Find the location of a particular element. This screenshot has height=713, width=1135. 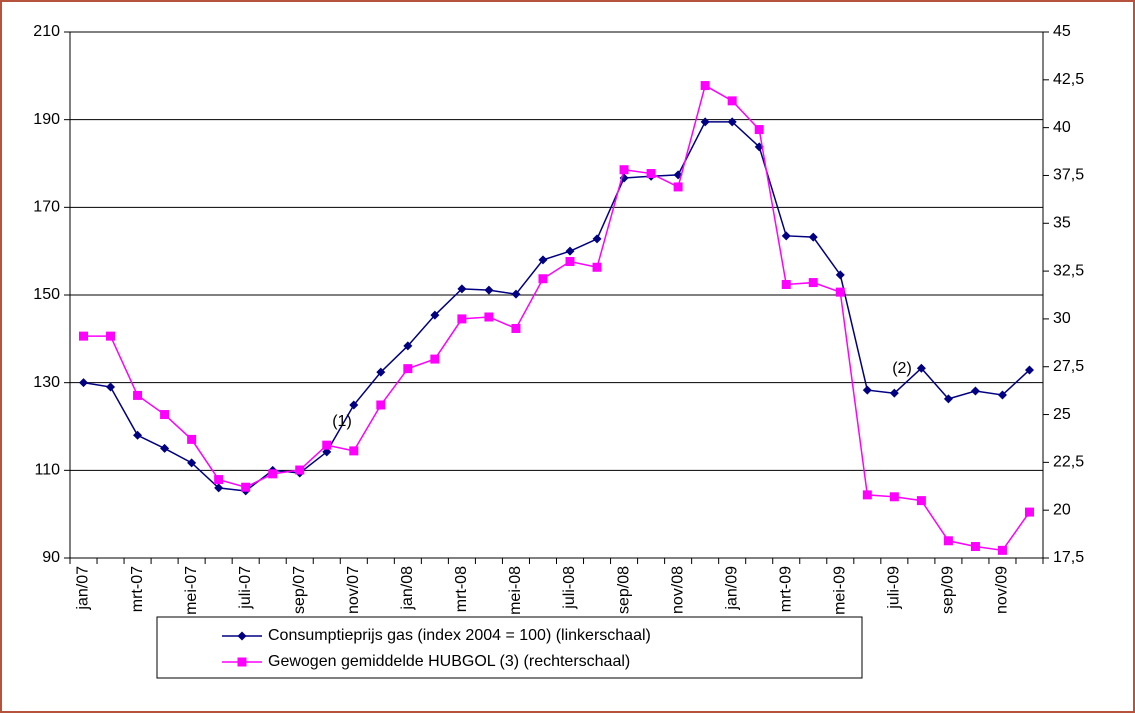

y2-tick-label: 20 is located at coordinates (1062, 509).